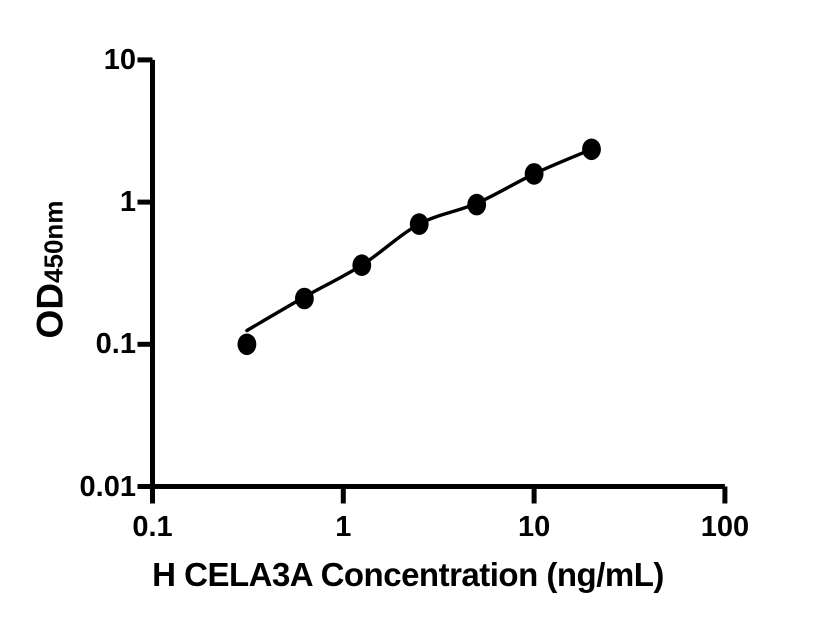 Image resolution: width=816 pixels, height=640 pixels. Describe the element at coordinates (119, 59) in the screenshot. I see `y-tick-label: 10` at that location.